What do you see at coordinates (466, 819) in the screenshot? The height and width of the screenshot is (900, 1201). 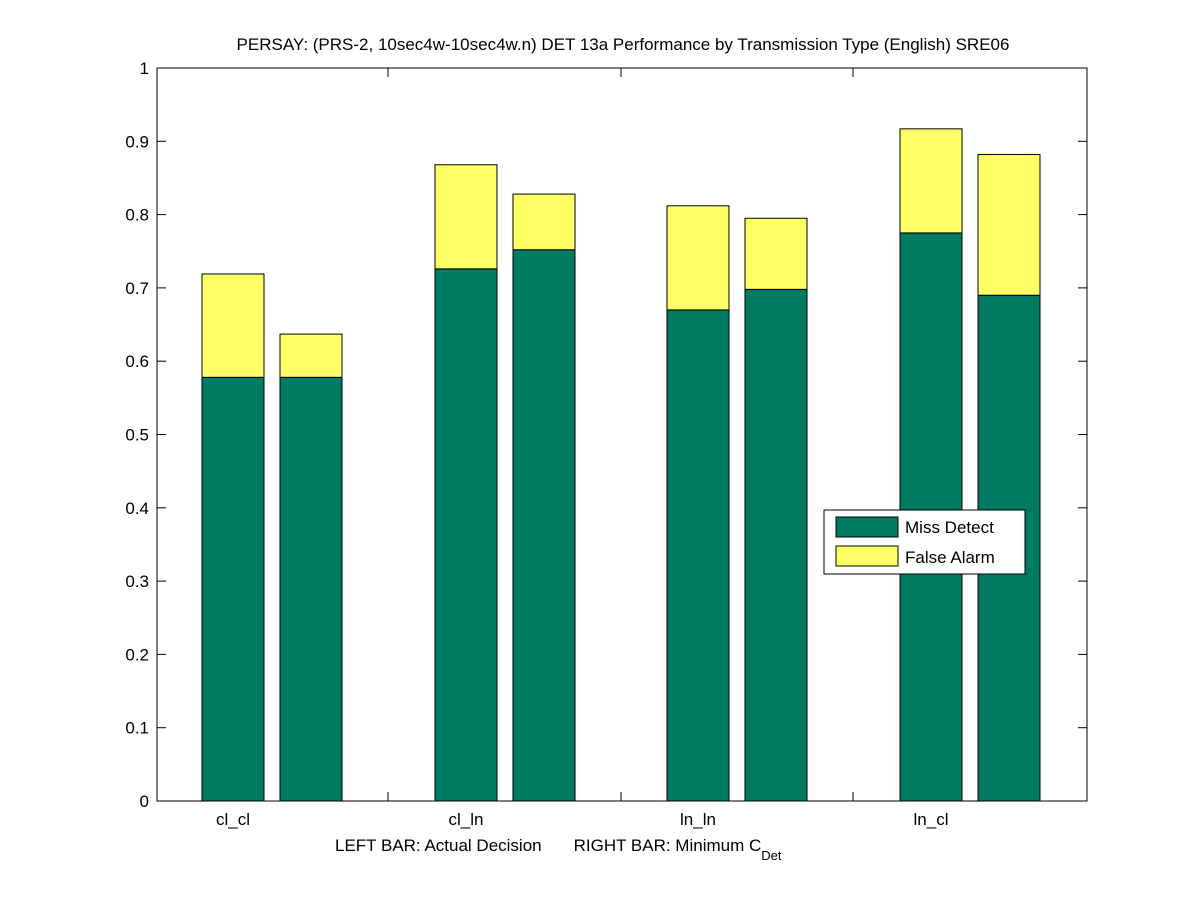 I see `x-category-label: cl_ln` at bounding box center [466, 819].